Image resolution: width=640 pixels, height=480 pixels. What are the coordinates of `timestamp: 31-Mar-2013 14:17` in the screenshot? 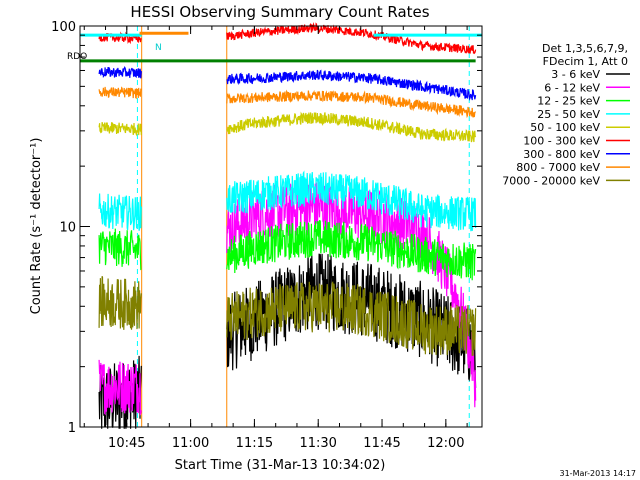 It's located at (598, 473).